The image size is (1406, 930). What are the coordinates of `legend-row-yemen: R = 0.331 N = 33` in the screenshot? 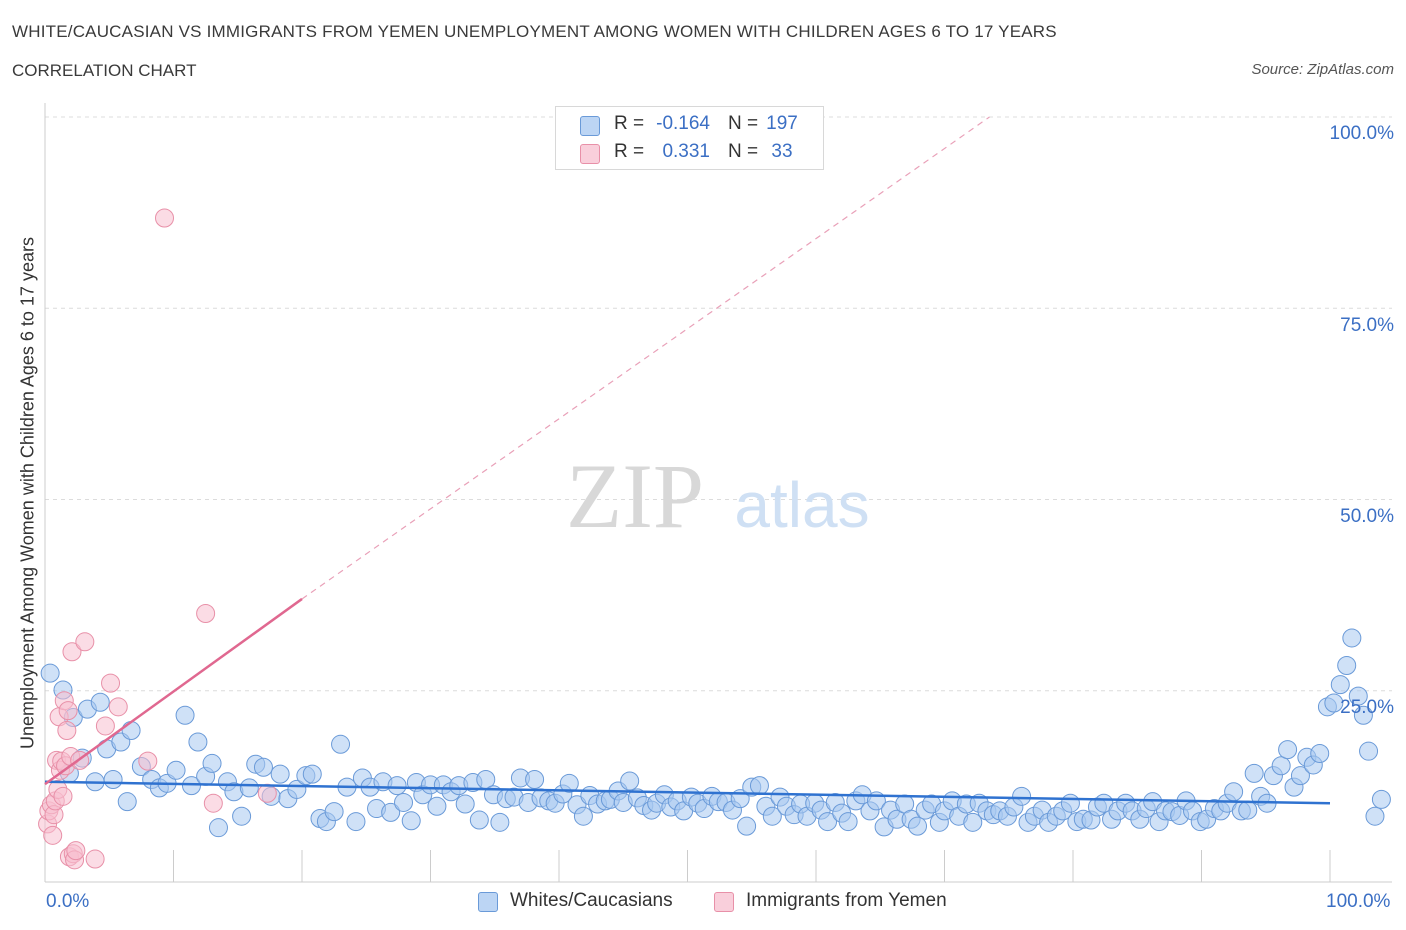 It's located at (689, 152).